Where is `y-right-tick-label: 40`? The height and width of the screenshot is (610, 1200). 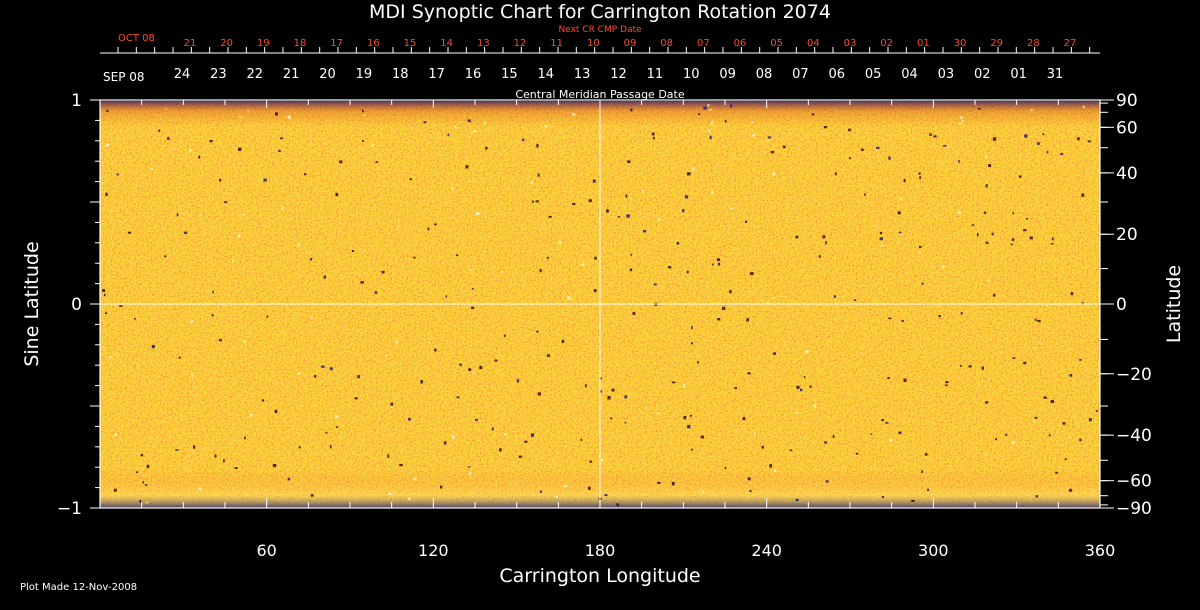 y-right-tick-label: 40 is located at coordinates (1127, 174).